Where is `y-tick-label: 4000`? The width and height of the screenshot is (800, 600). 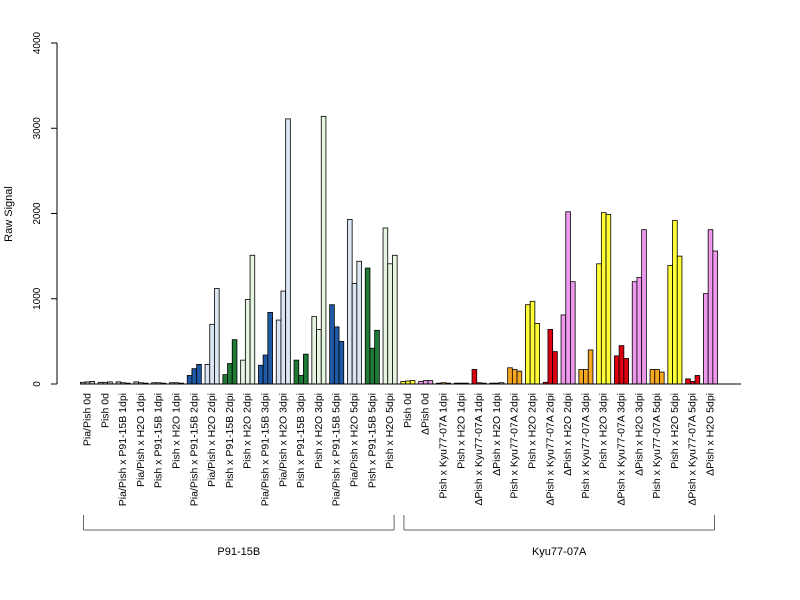 y-tick-label: 4000 is located at coordinates (37, 42).